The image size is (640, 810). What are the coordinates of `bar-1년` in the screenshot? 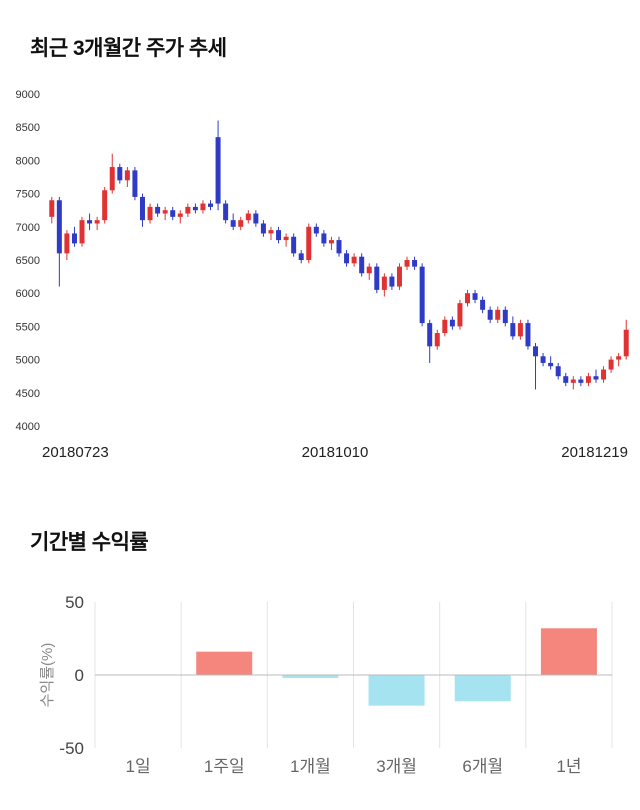 It's located at (568, 651).